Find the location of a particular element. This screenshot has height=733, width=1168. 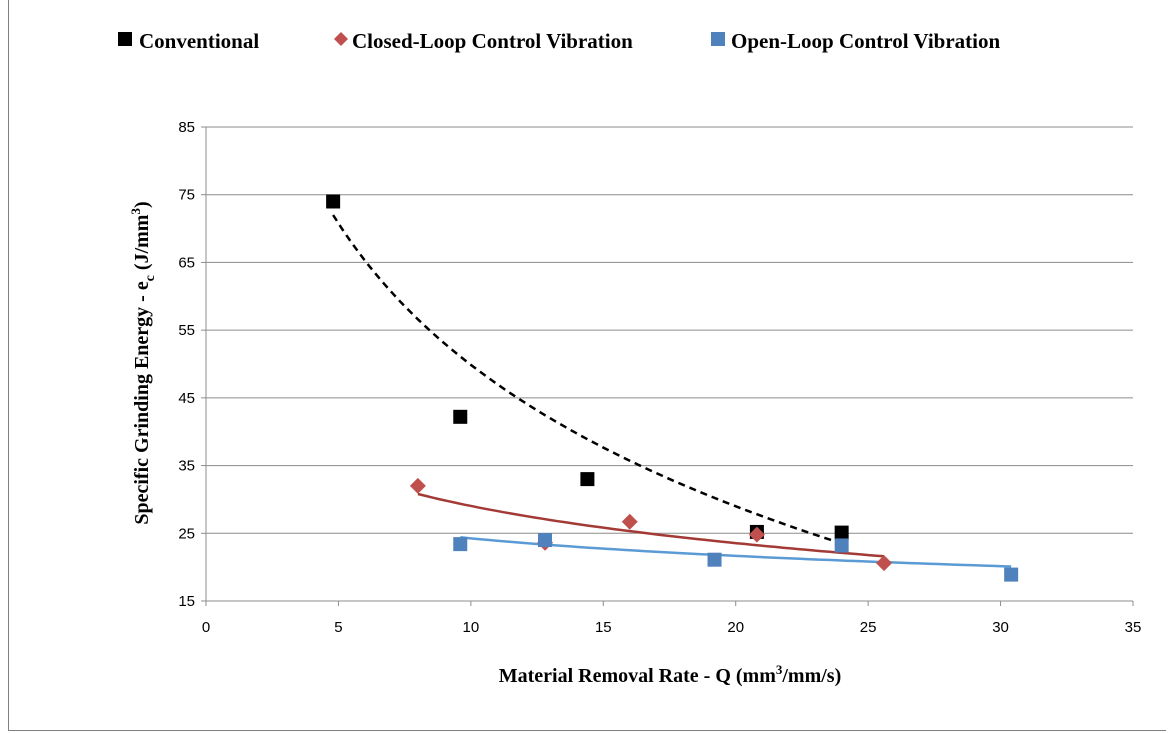

legend-label-closed-loop: Closed-Loop Control Vibration is located at coordinates (492, 41).